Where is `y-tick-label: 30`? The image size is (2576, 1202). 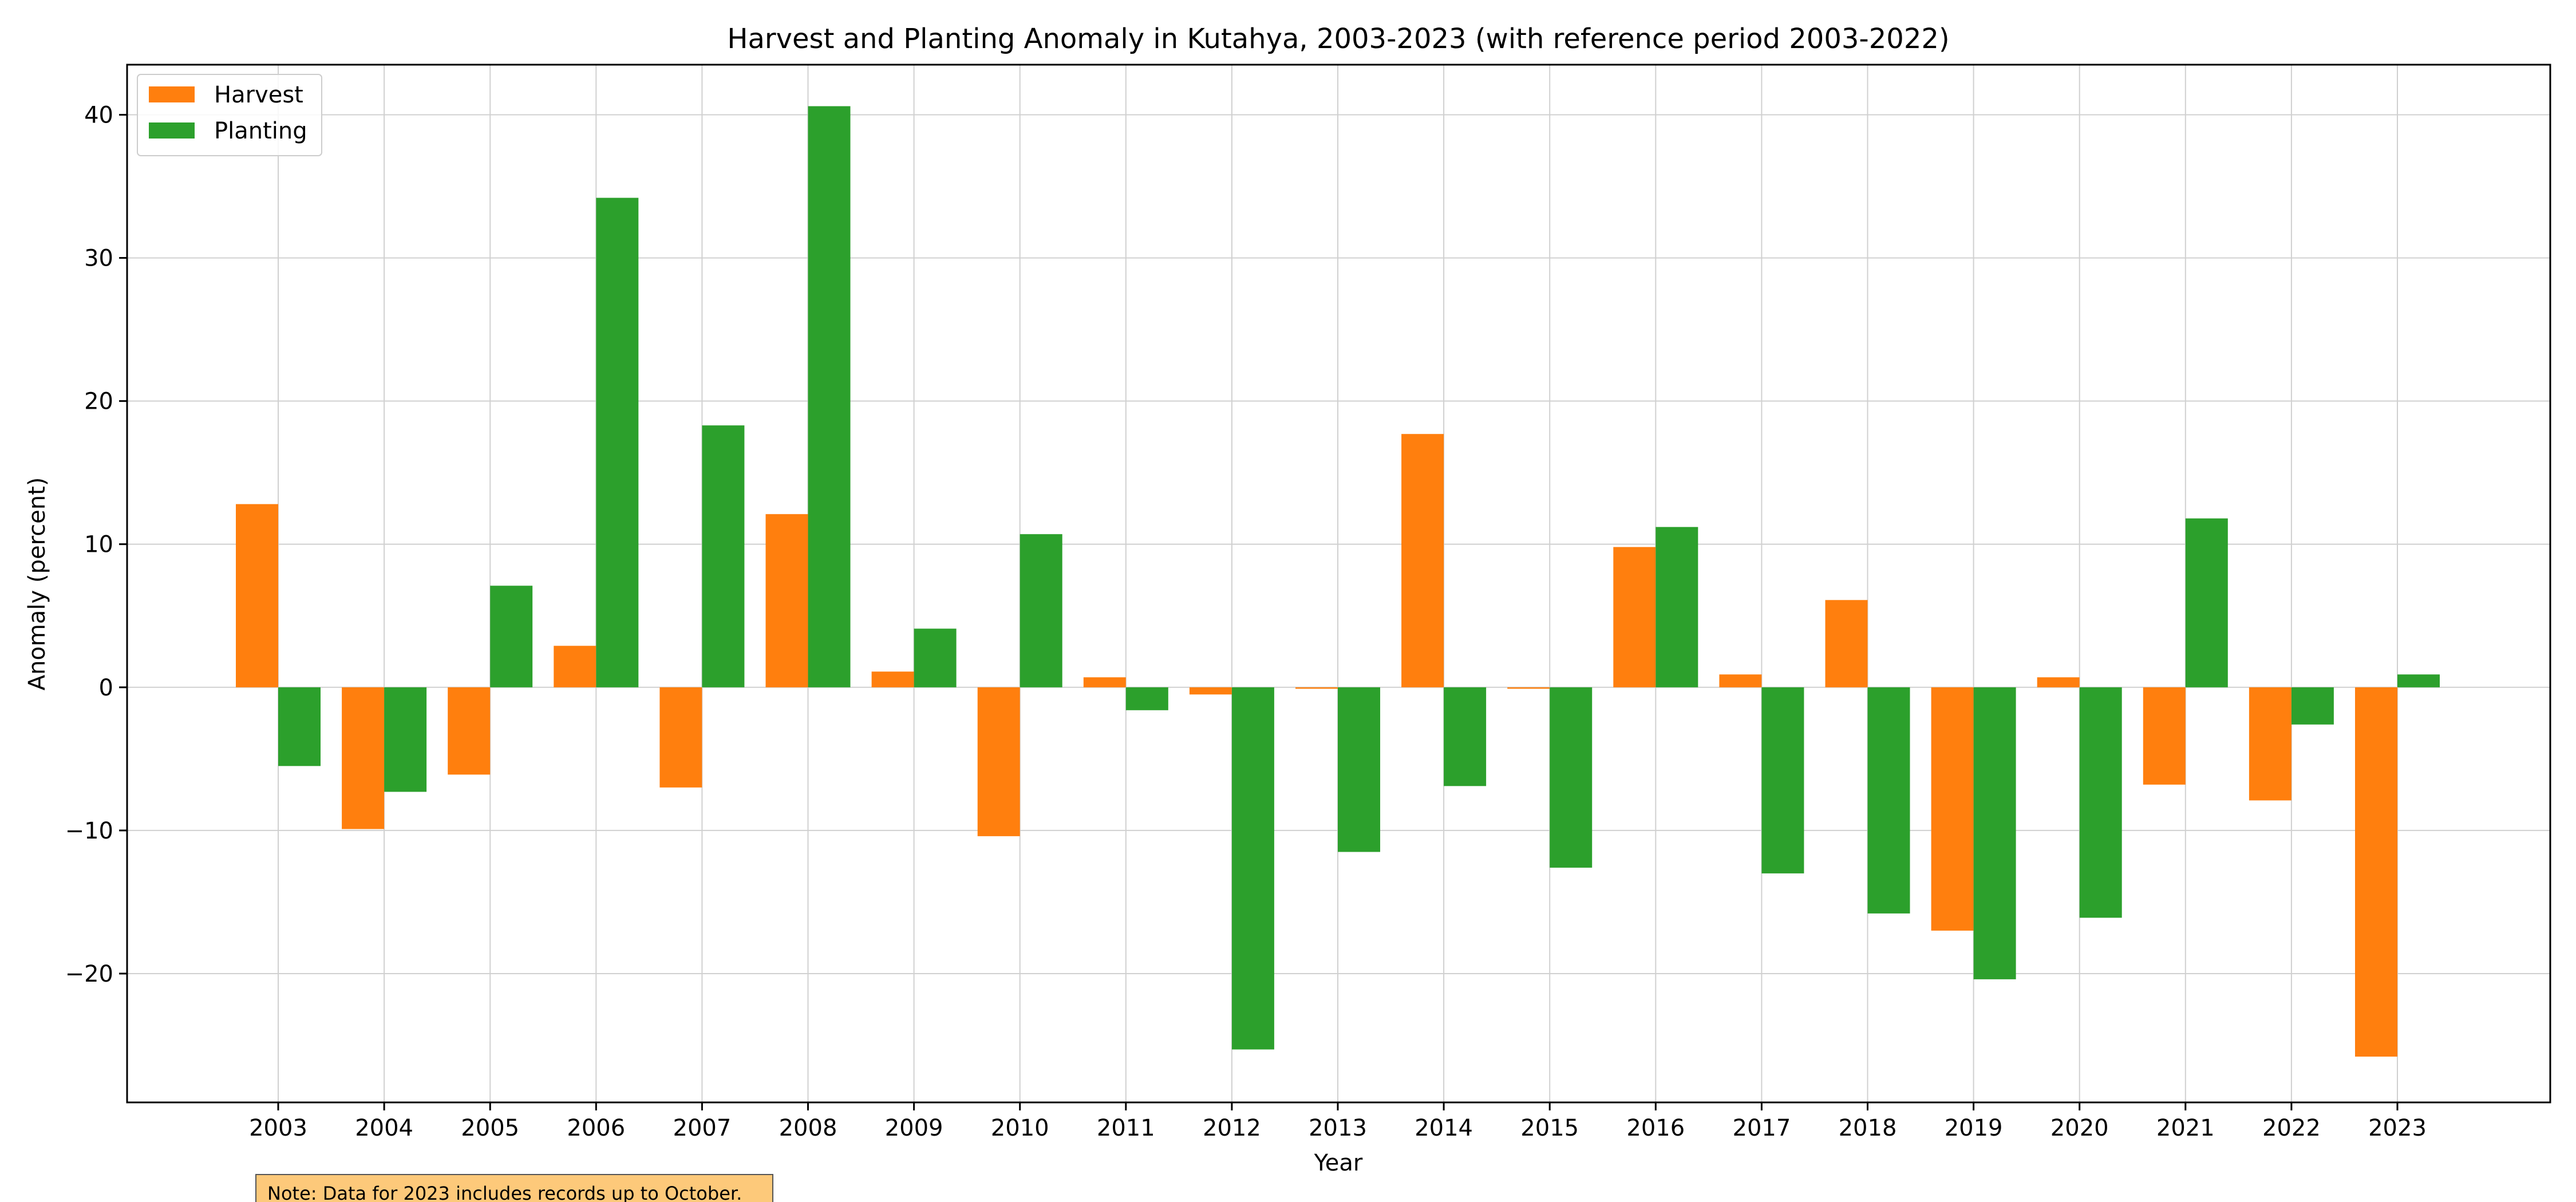 y-tick-label: 30 is located at coordinates (98, 259).